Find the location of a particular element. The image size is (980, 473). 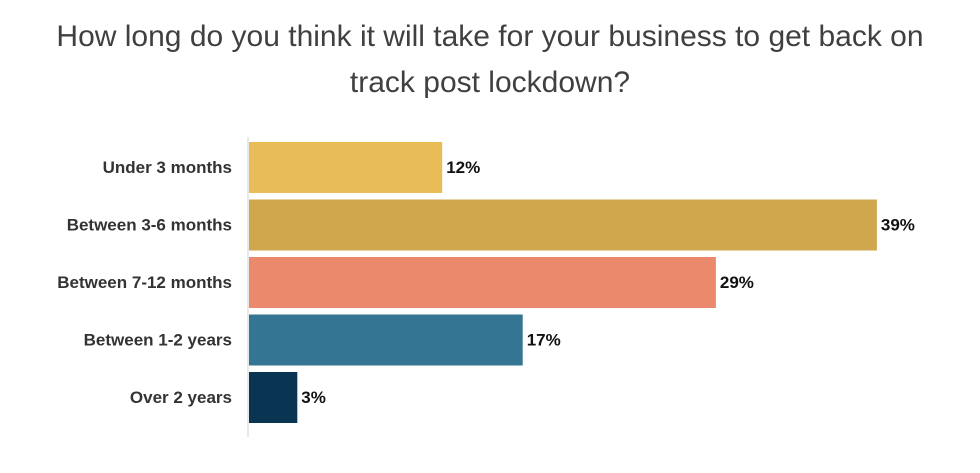

category-label-0: Under 3 months is located at coordinates (167, 167).